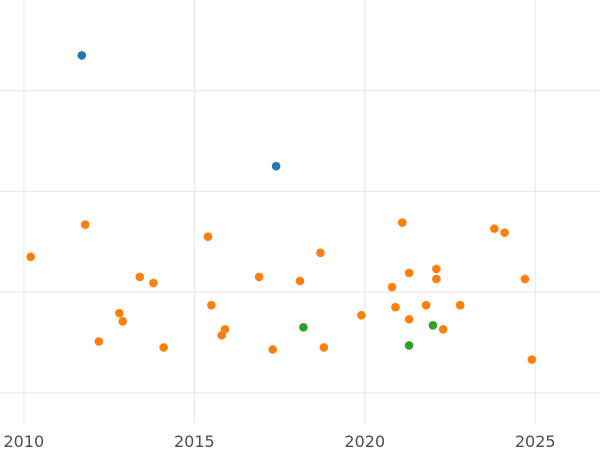 Image resolution: width=600 pixels, height=450 pixels. Describe the element at coordinates (194, 441) in the screenshot. I see `x-tick-label-2015: 2015` at that location.